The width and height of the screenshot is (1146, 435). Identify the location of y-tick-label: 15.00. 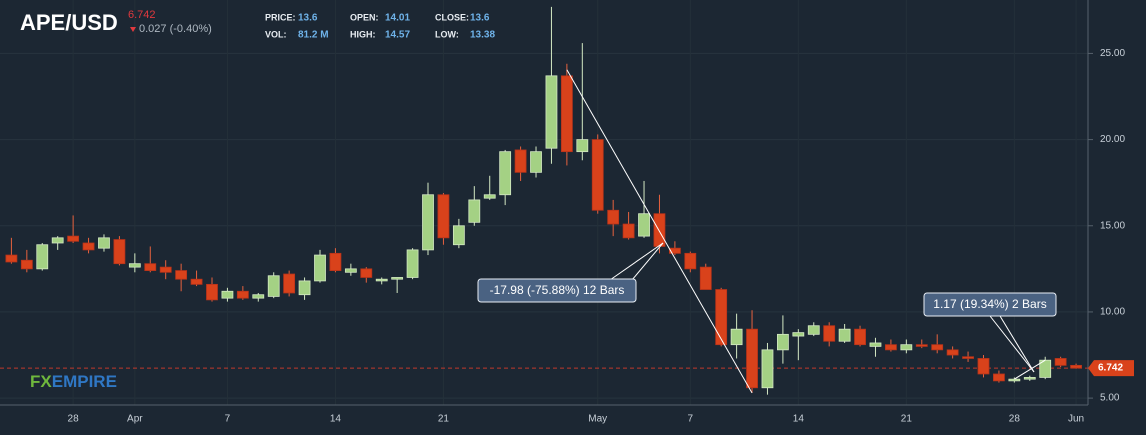
(1112, 225).